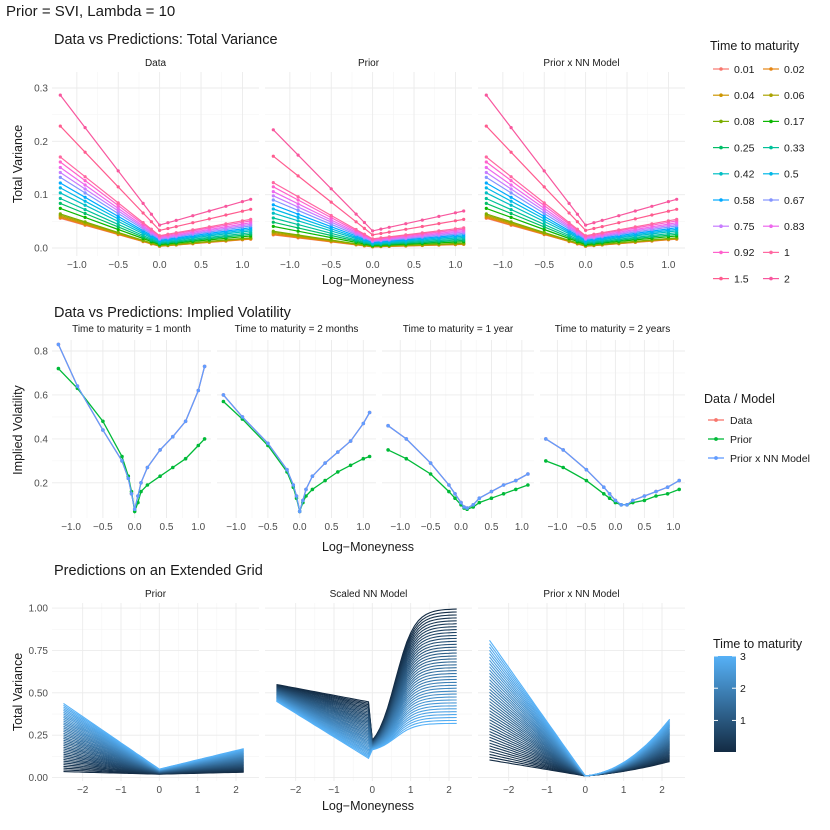 The image size is (830, 830). Describe the element at coordinates (741, 440) in the screenshot. I see `legend-label: Prior` at that location.